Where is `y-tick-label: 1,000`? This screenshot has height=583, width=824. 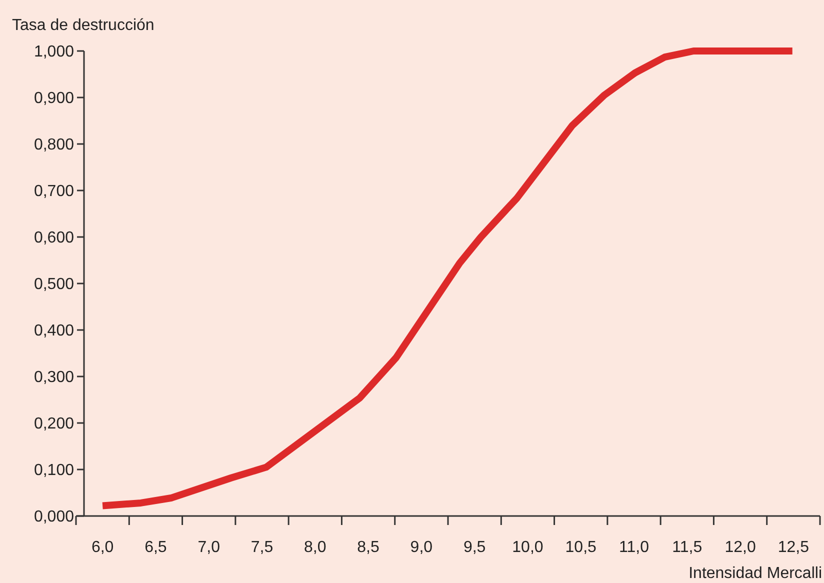 y-tick-label: 1,000 is located at coordinates (54, 52).